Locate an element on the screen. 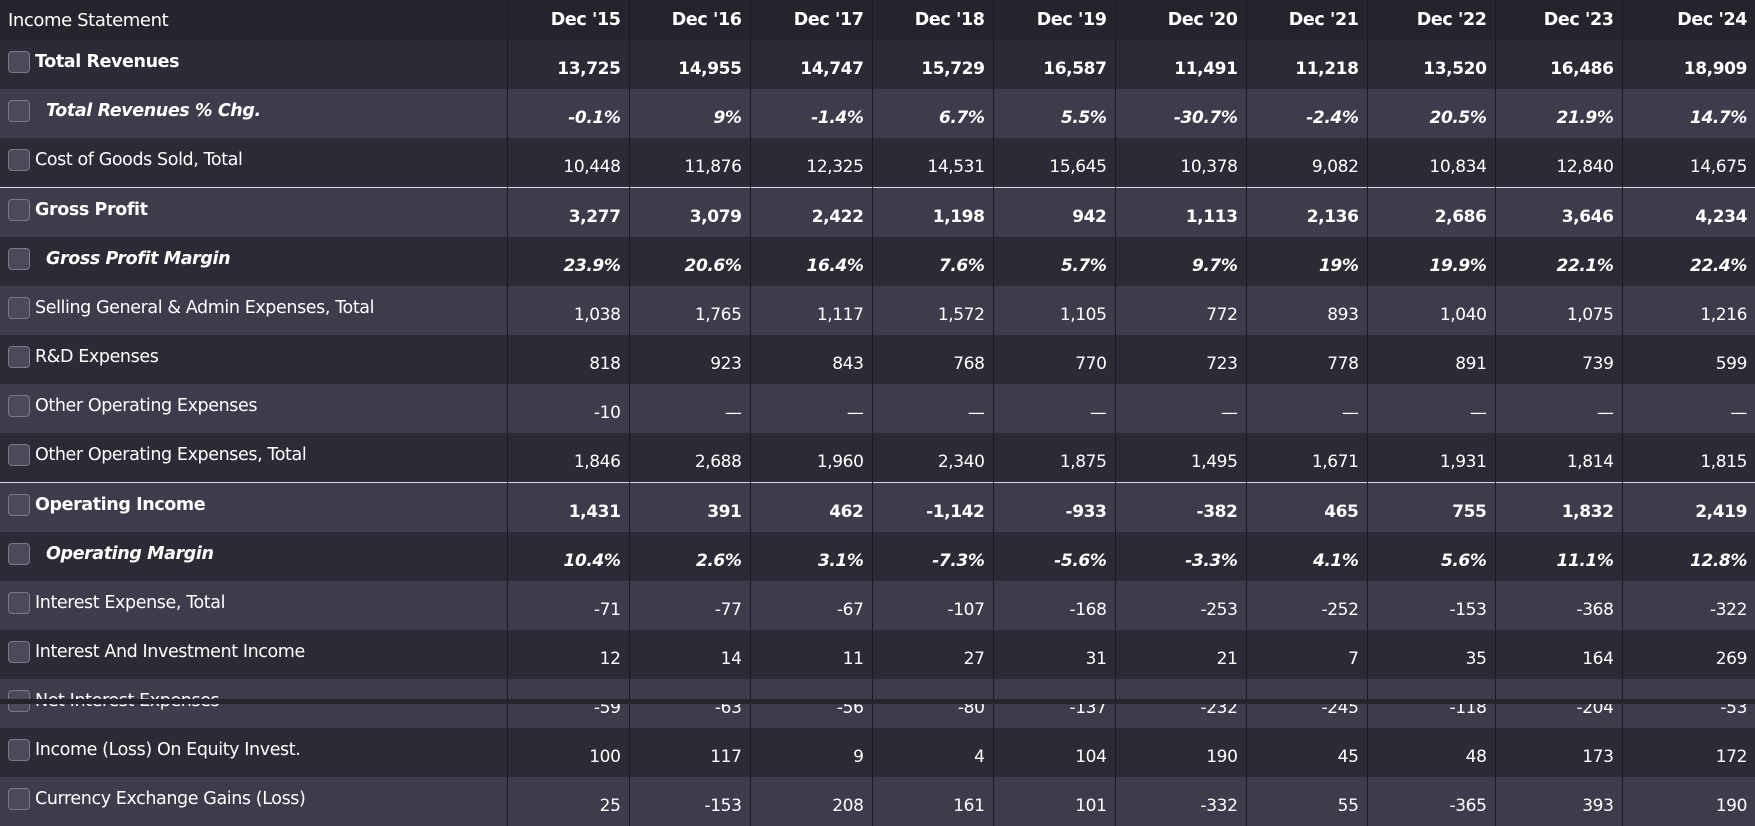 The image size is (1755, 826). table-cell: -365 is located at coordinates (1431, 801).